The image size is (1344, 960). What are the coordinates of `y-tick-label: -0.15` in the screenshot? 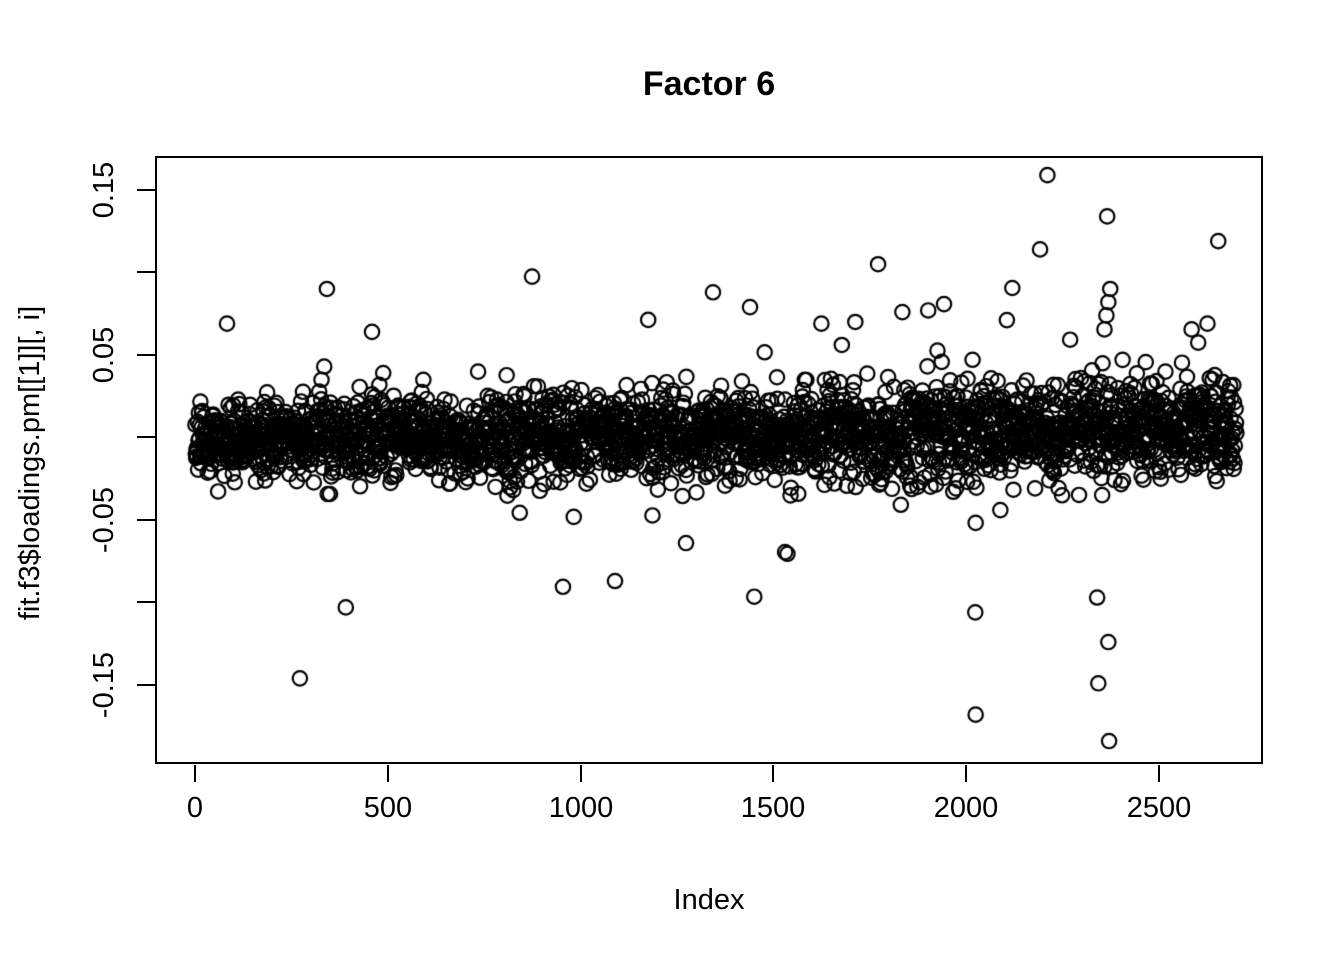 It's located at (104, 685).